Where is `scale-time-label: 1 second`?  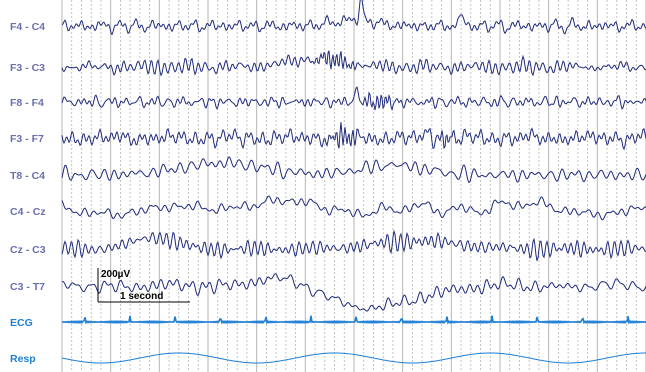
scale-time-label: 1 second is located at coordinates (141, 296).